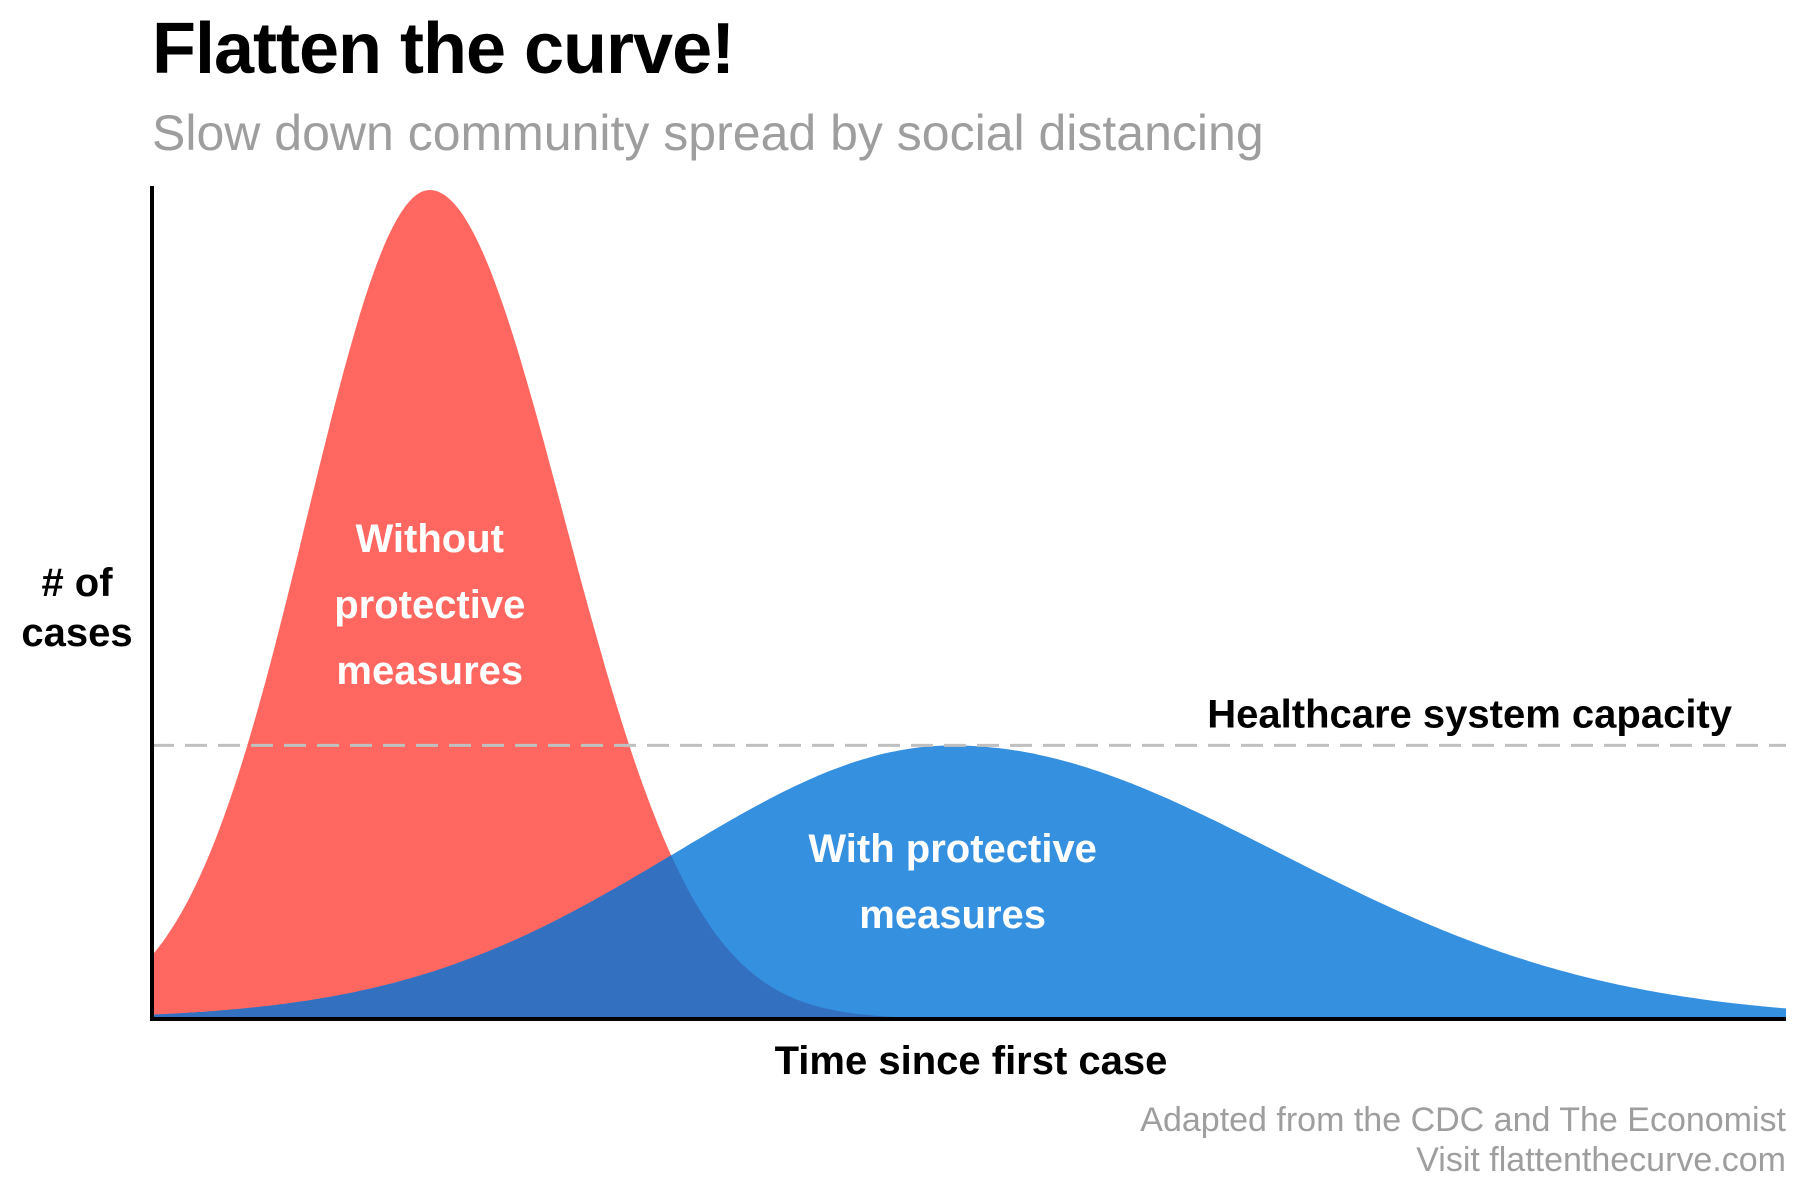  I want to click on series-label-with-measures-line-1: With protective, so click(952, 849).